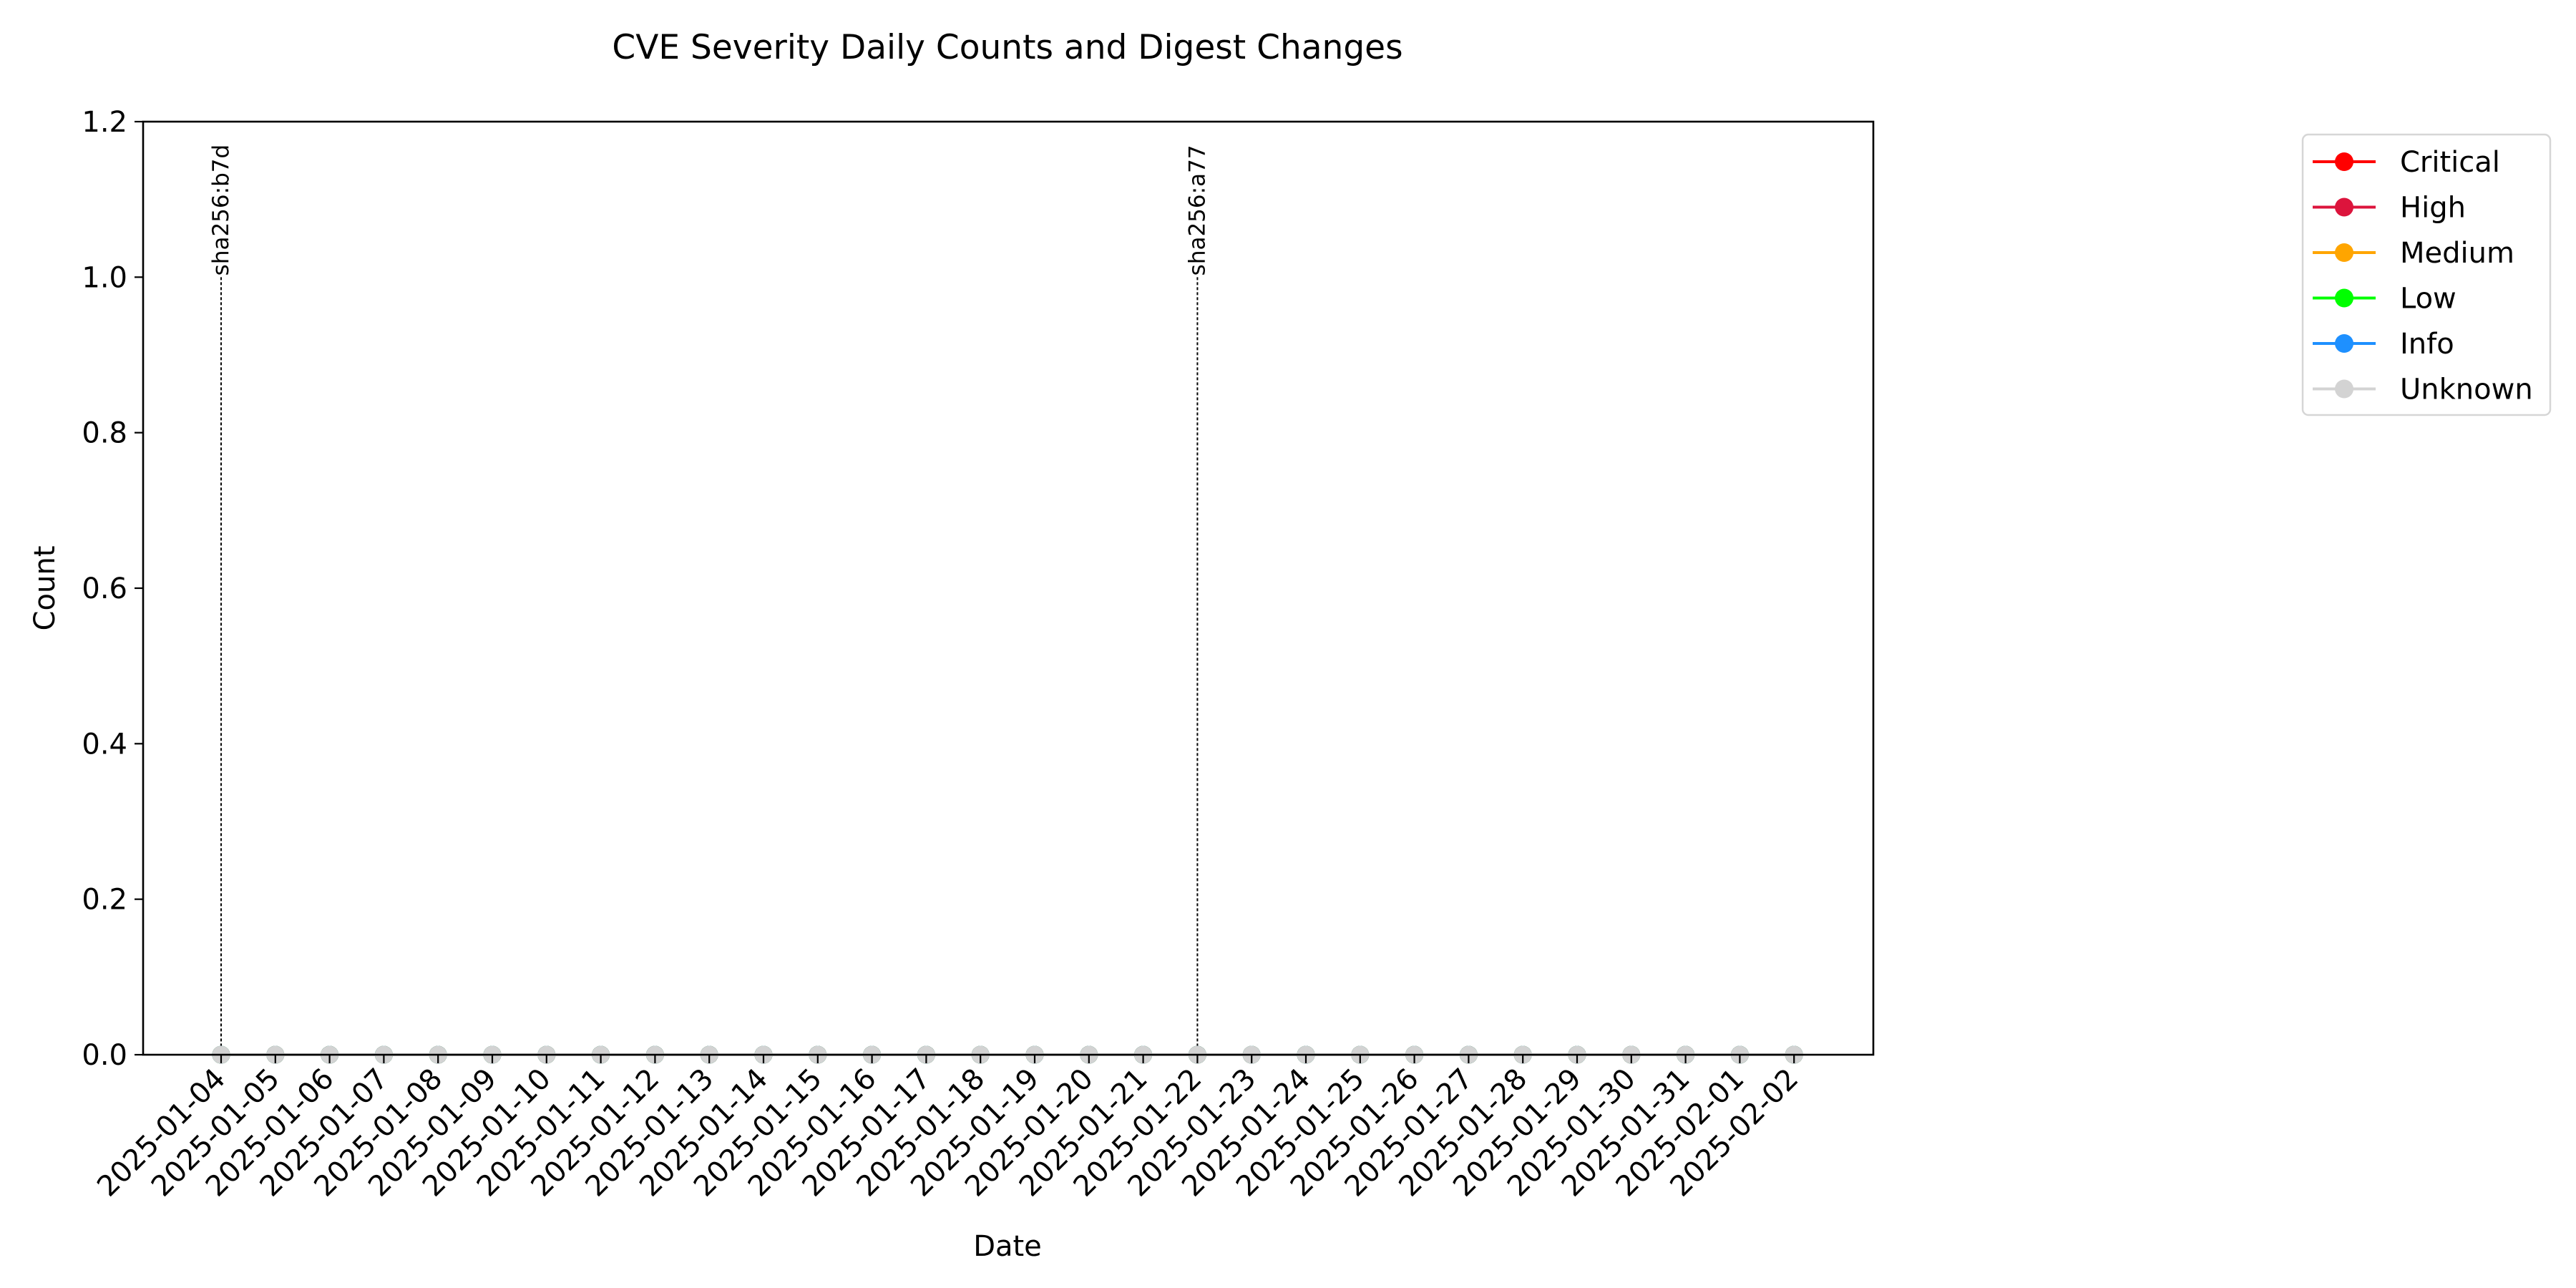 This screenshot has height=1288, width=2576. I want to click on y-tick-label: 1.0, so click(104, 277).